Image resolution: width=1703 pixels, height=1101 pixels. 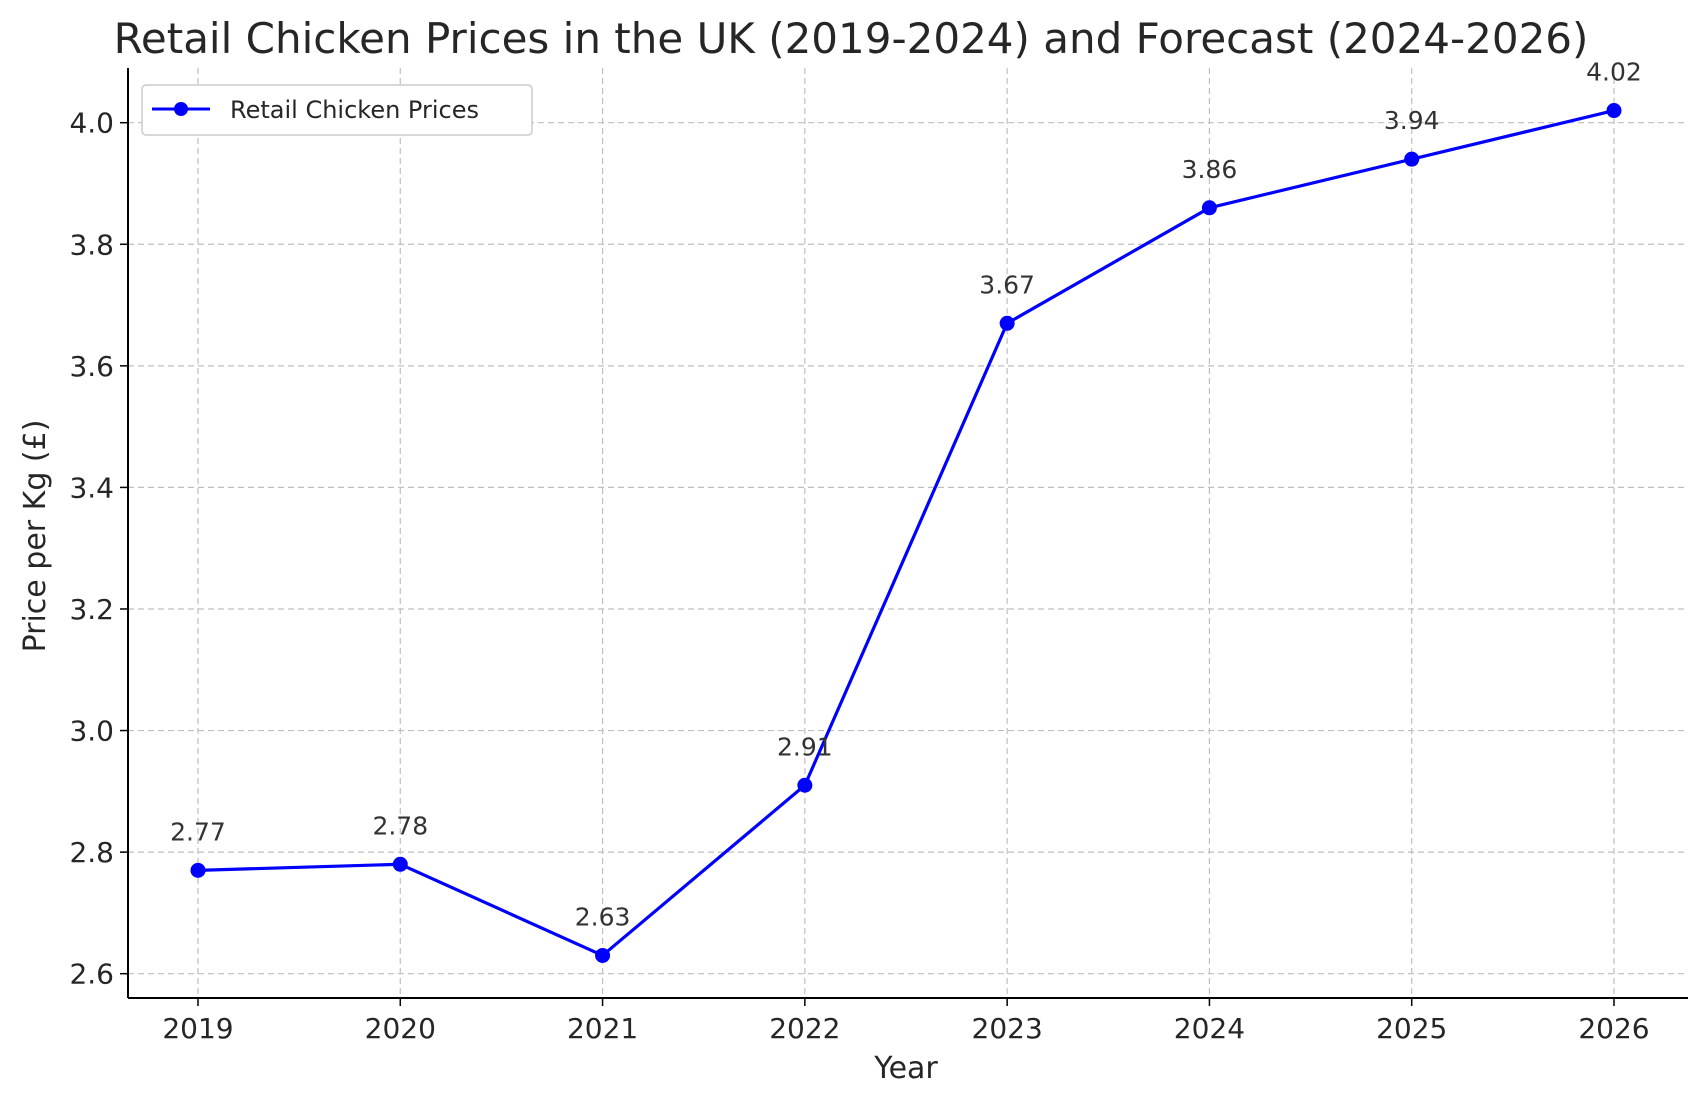 I want to click on x-tick-label: 2021, so click(x=602, y=1028).